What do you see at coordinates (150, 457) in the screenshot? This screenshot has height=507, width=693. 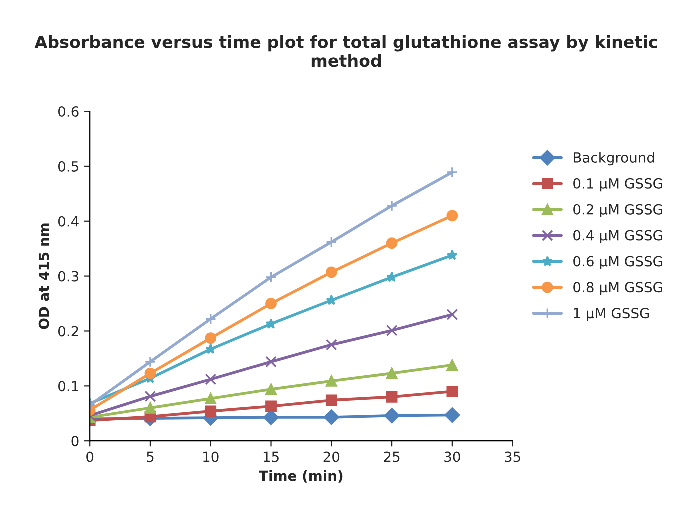 I see `x-tick-label: 5` at bounding box center [150, 457].